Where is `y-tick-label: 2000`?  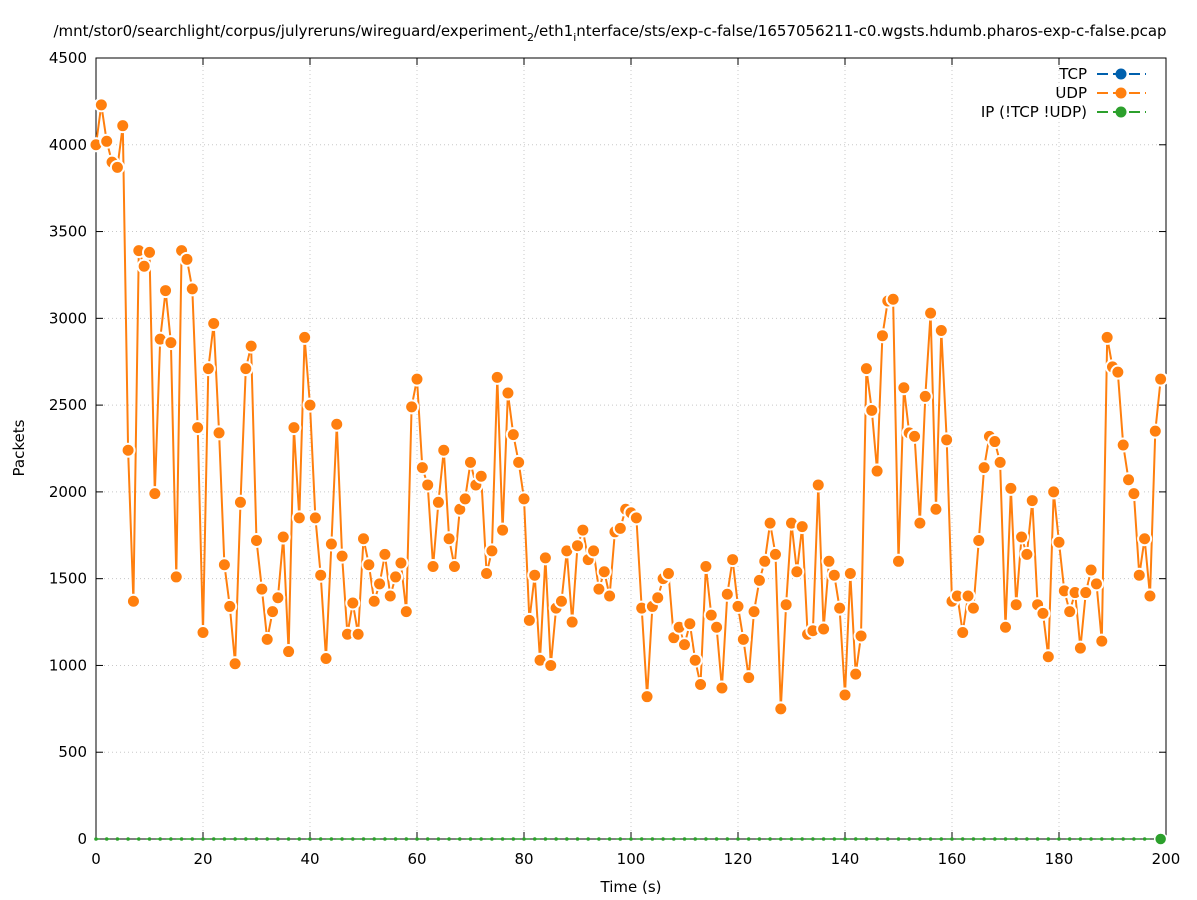 y-tick-label: 2000 is located at coordinates (68, 492).